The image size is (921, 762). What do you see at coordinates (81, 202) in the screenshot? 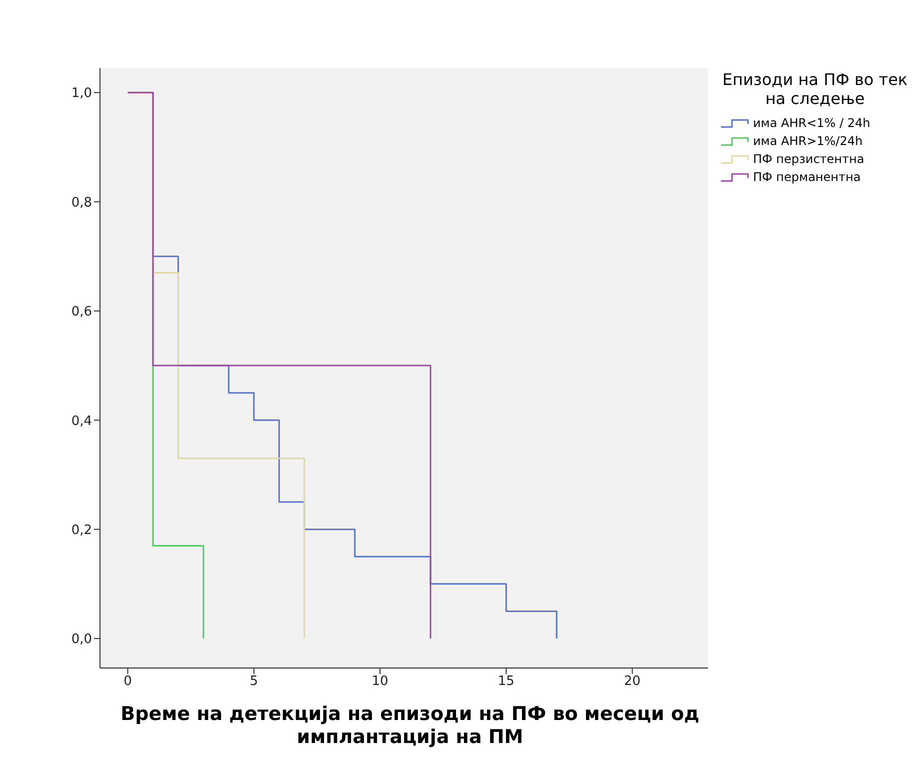
I see `y-tick-label: 0,8` at bounding box center [81, 202].